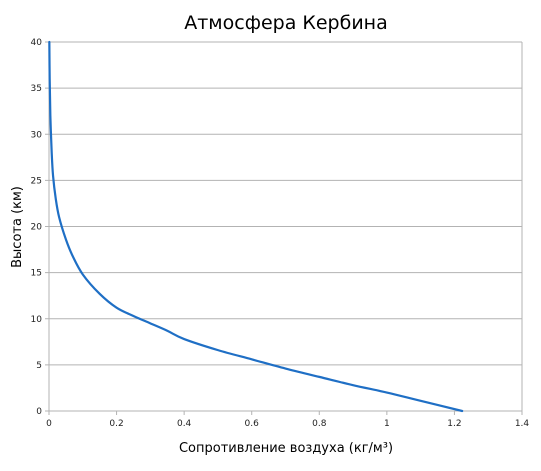  Describe the element at coordinates (286, 23) in the screenshot. I see `chart-title: Атмосфера Кербина` at that location.